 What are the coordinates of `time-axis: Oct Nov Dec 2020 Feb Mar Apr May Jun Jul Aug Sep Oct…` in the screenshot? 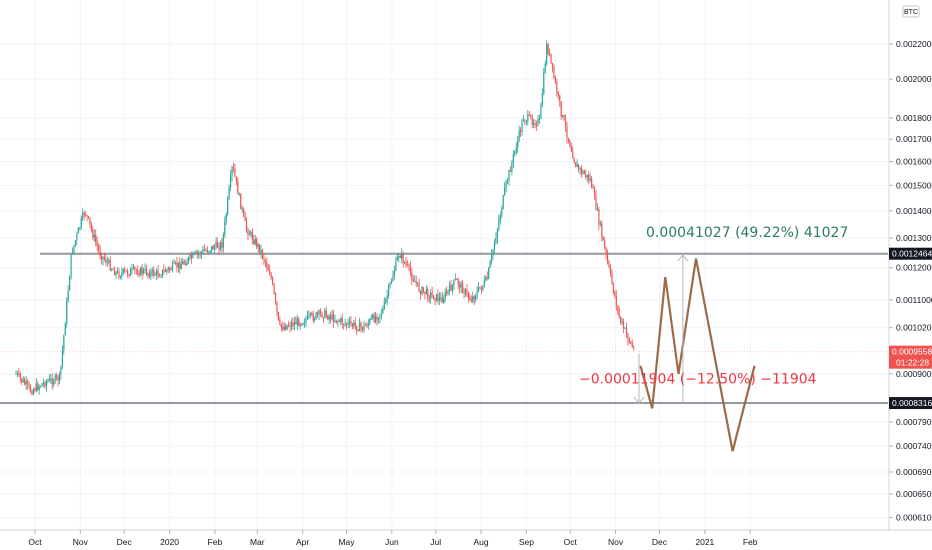 It's located at (466, 538).